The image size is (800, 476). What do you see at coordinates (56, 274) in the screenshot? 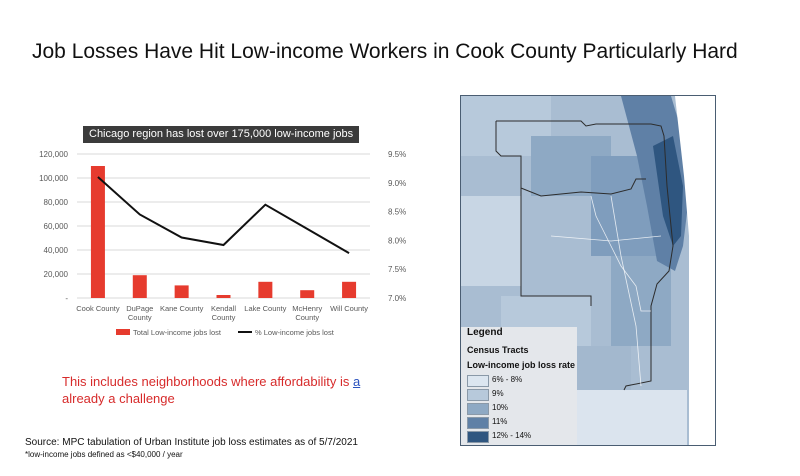
I see `y-left-tick-label: 20,000` at bounding box center [56, 274].